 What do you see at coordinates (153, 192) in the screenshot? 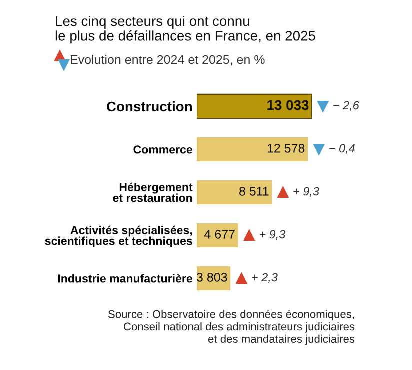
I see `y-tick-label: Hébergement et restauration` at bounding box center [153, 192].